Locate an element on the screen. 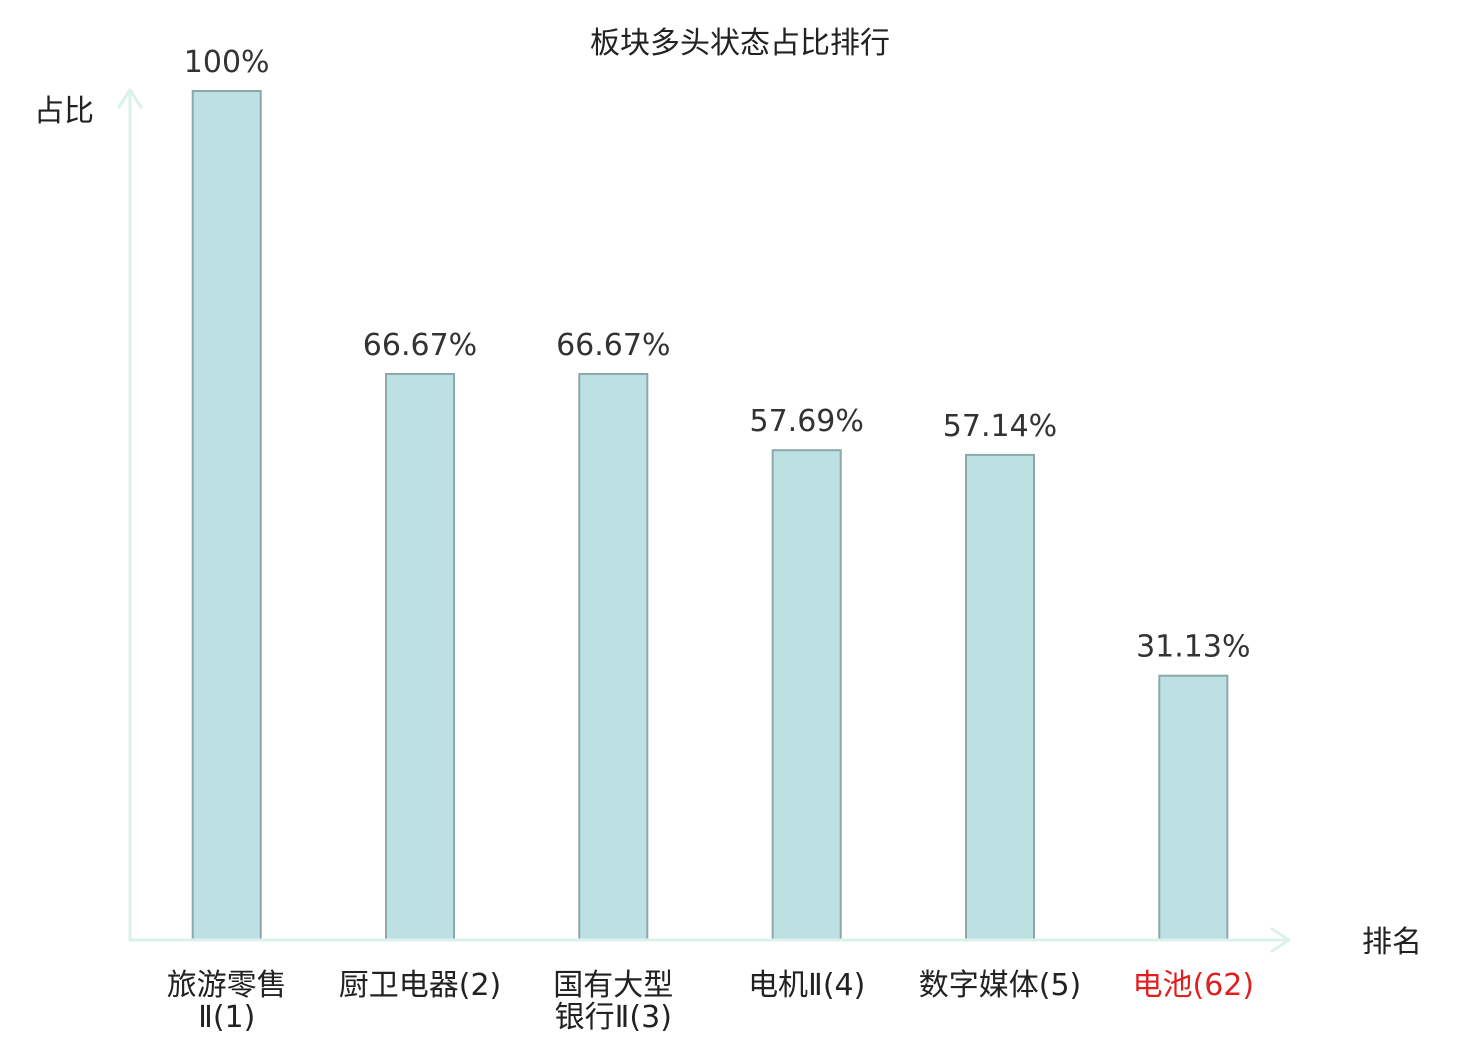  category-label-line: 数字媒体(5) is located at coordinates (1000, 985).